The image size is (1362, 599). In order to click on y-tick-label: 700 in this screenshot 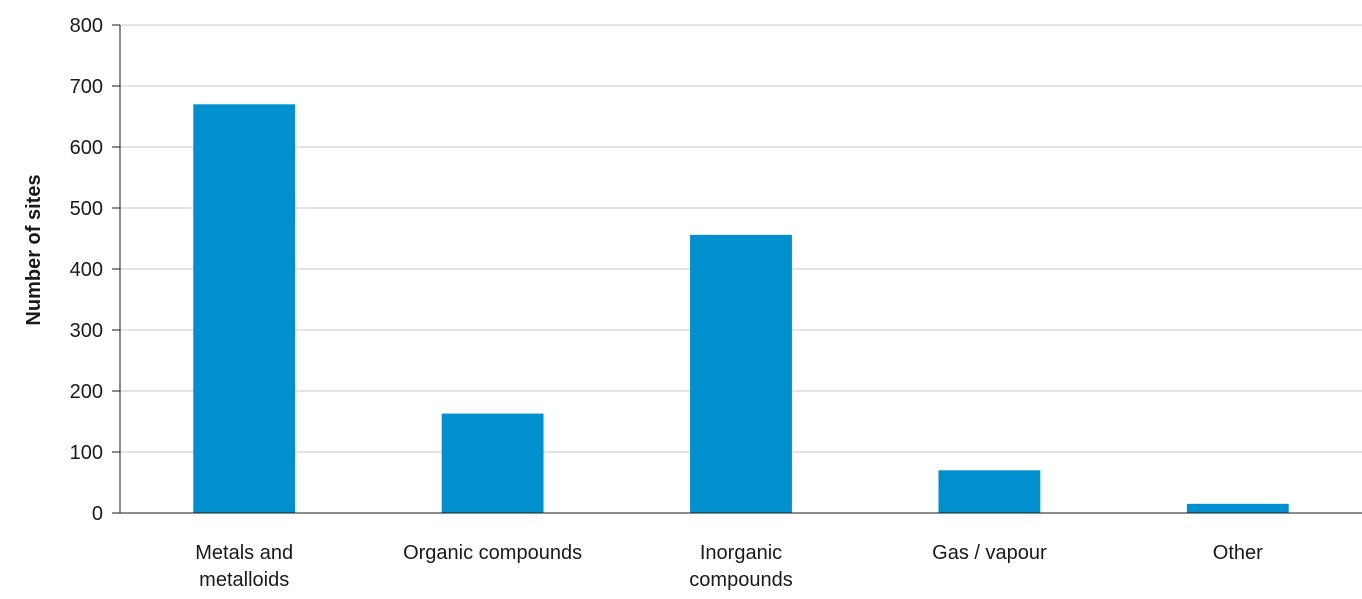, I will do `click(86, 87)`.